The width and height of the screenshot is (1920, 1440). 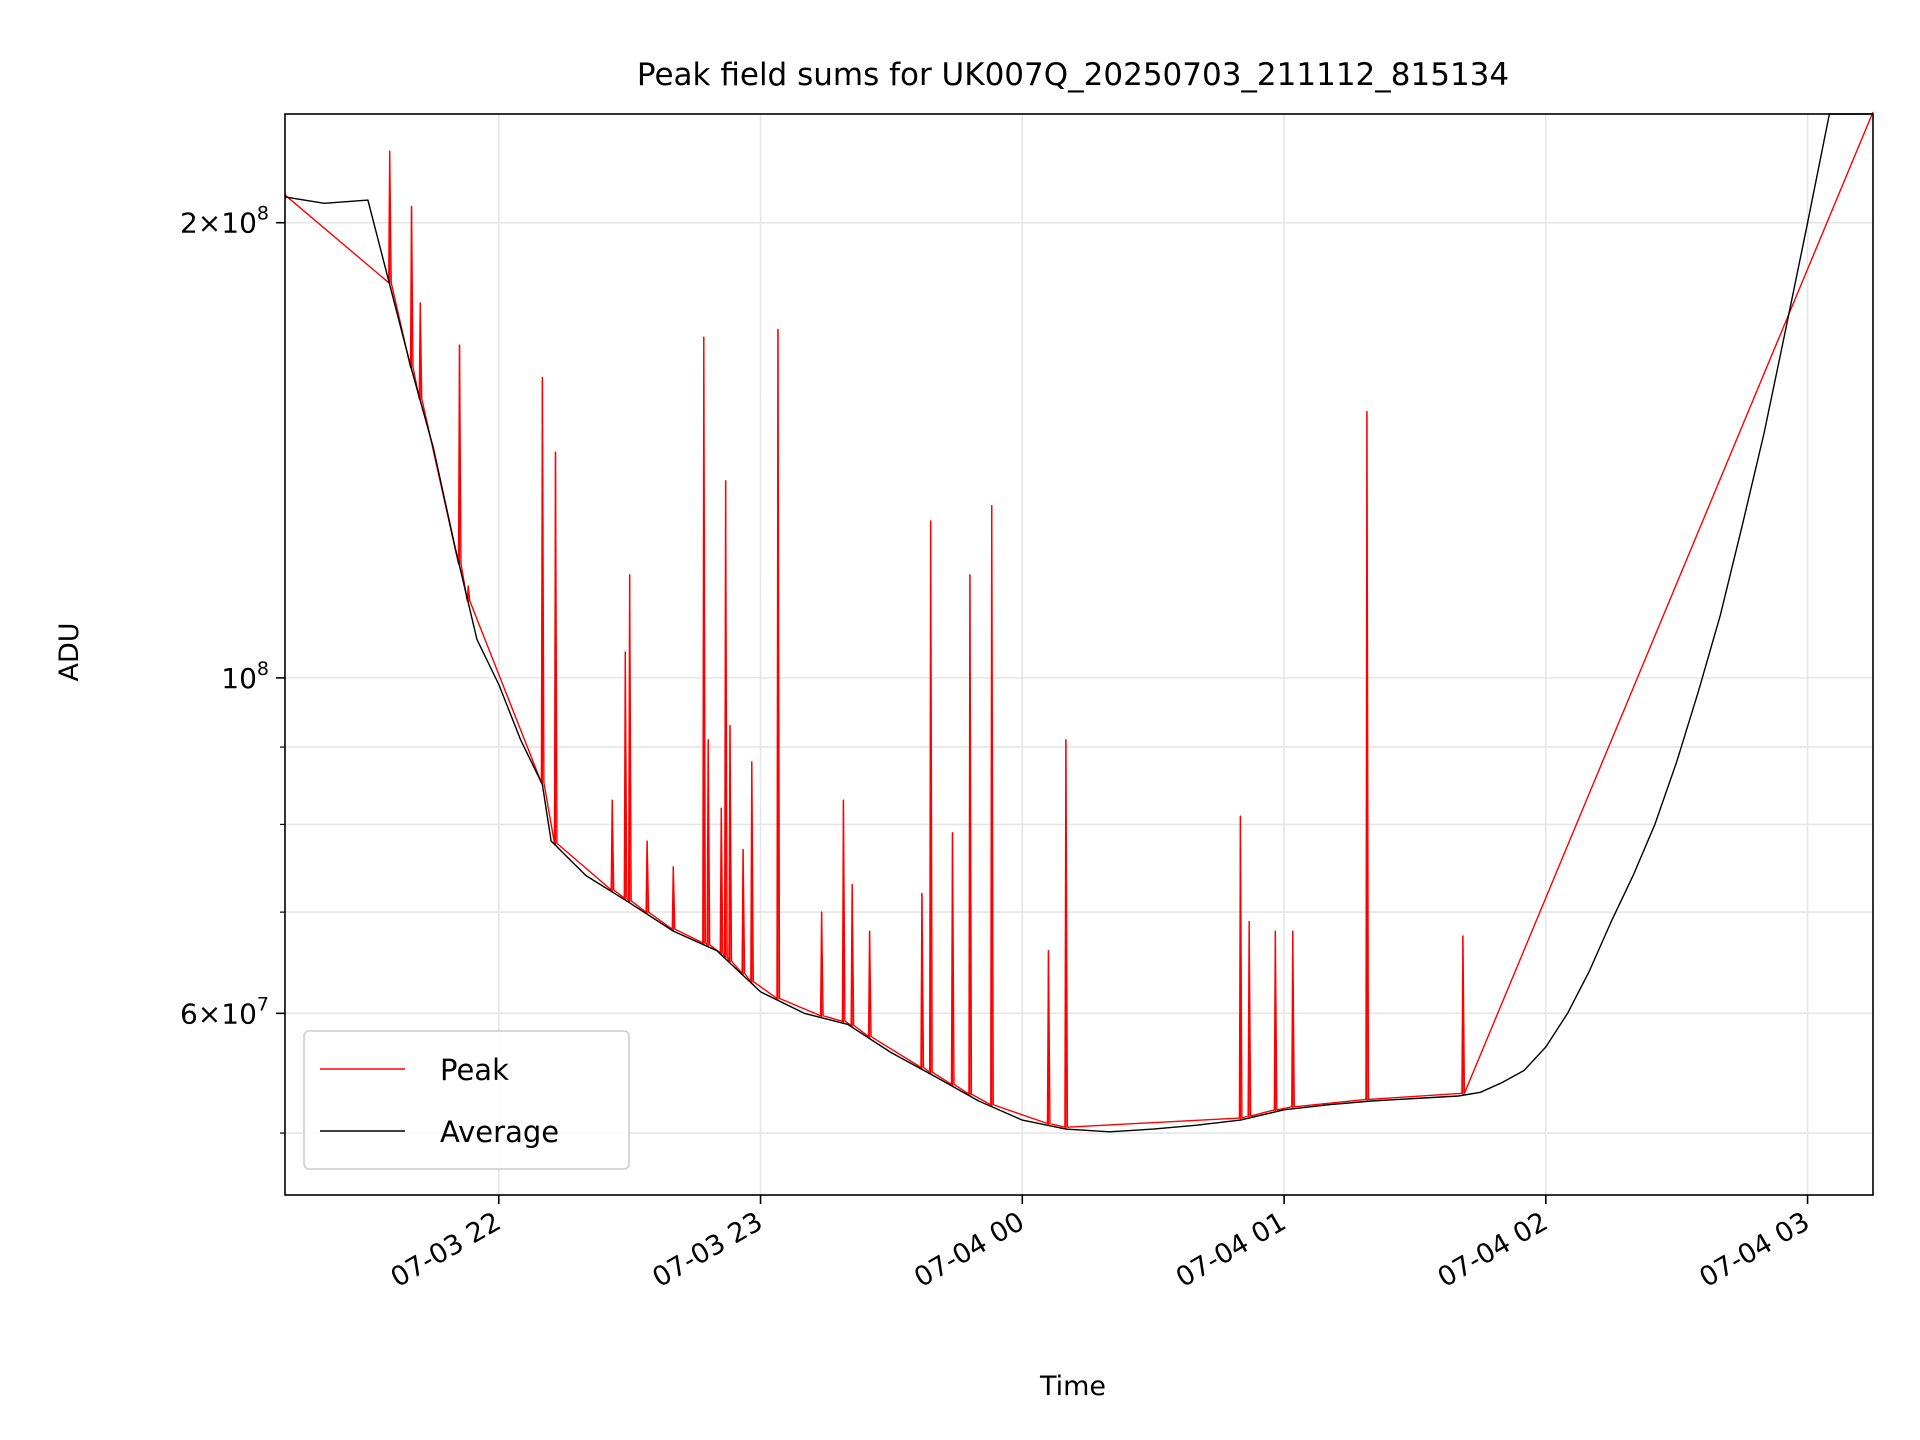 What do you see at coordinates (499, 1132) in the screenshot?
I see `legend-label-average: Average` at bounding box center [499, 1132].